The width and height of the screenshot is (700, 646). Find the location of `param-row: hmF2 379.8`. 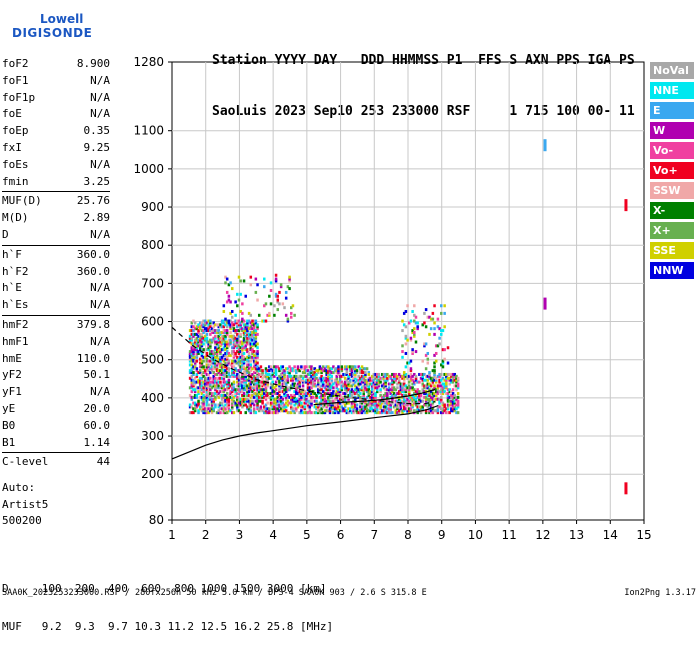

param-row: hmF2 379.8 is located at coordinates (56, 325).